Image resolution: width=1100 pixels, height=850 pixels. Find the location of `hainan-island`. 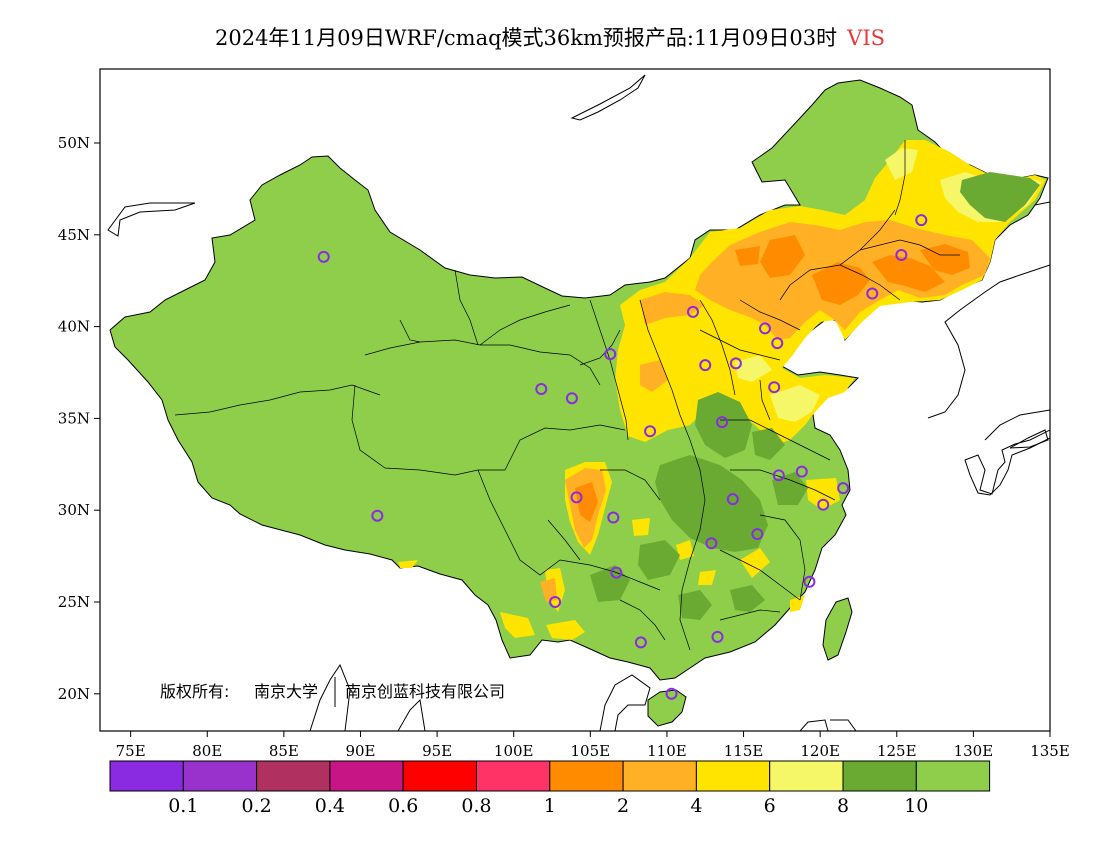

hainan-island is located at coordinates (667, 708).